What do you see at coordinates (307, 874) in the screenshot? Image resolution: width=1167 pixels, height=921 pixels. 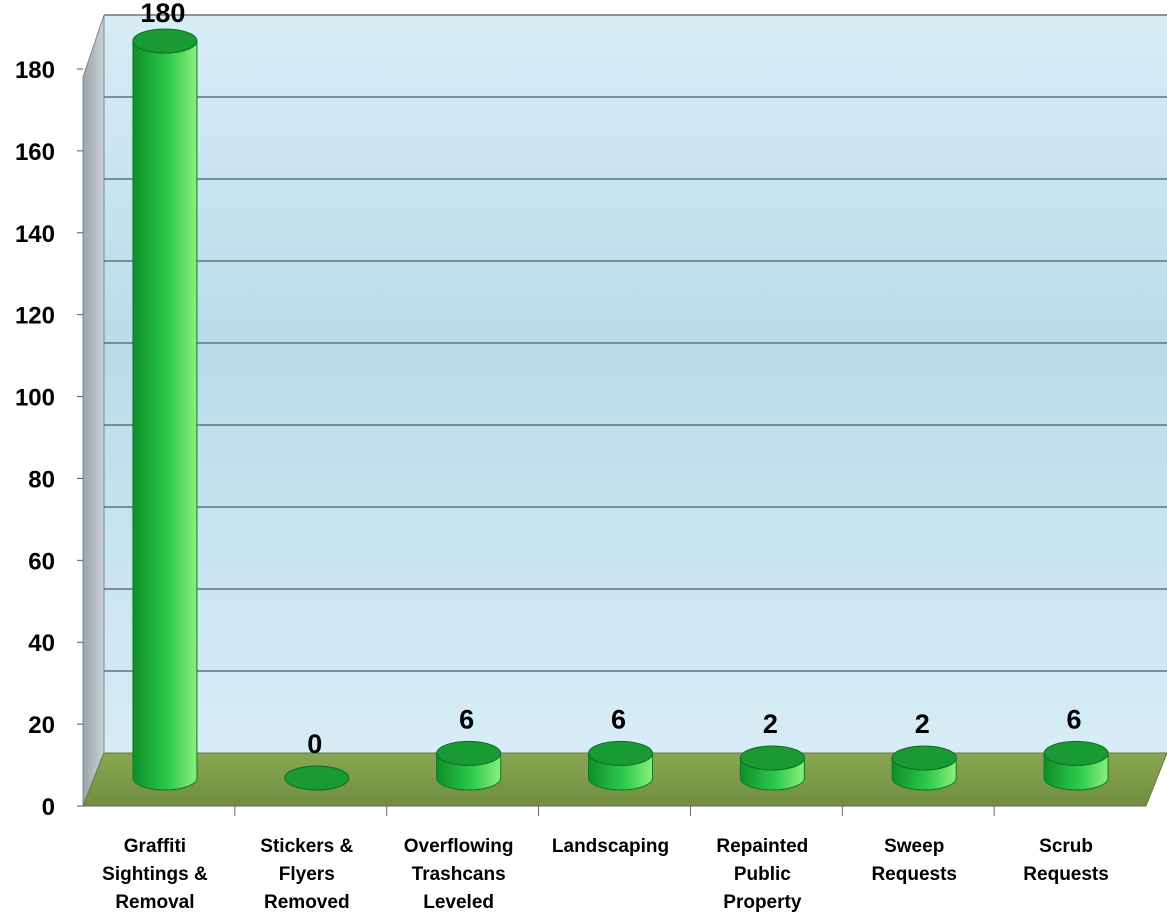 I see `x-tick-label: Flyers` at bounding box center [307, 874].